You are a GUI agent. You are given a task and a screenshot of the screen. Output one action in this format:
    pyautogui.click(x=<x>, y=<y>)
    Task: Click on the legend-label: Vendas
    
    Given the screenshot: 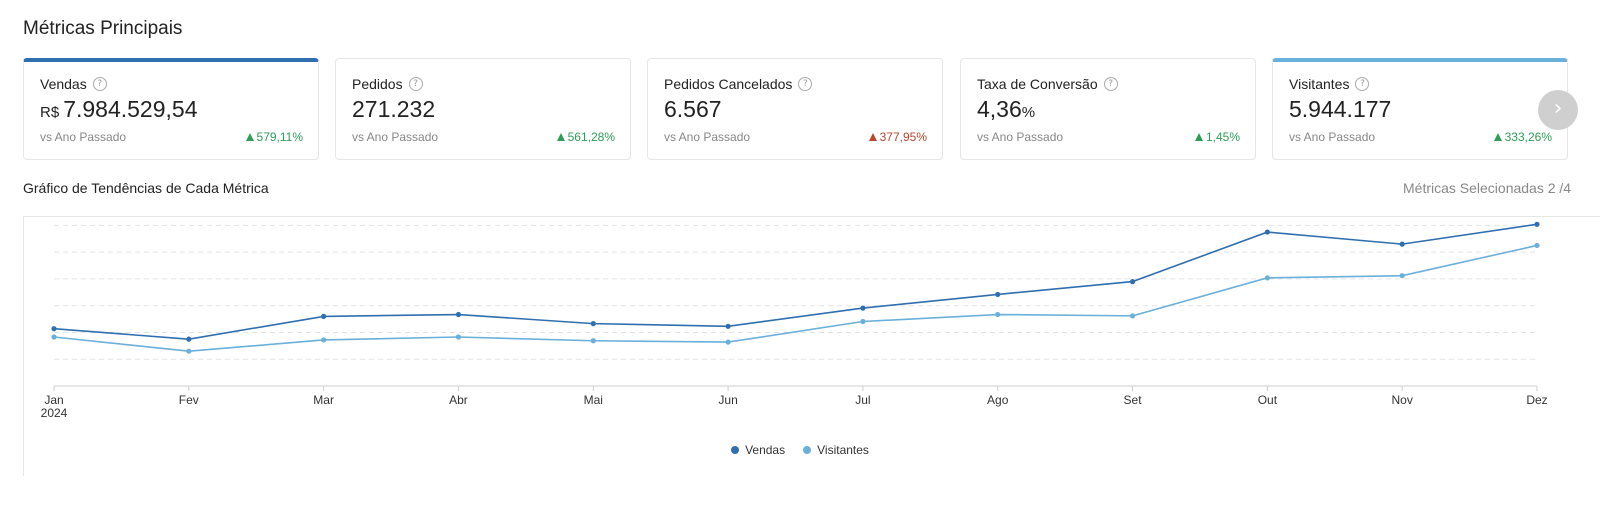 What is the action you would take?
    pyautogui.click(x=765, y=450)
    